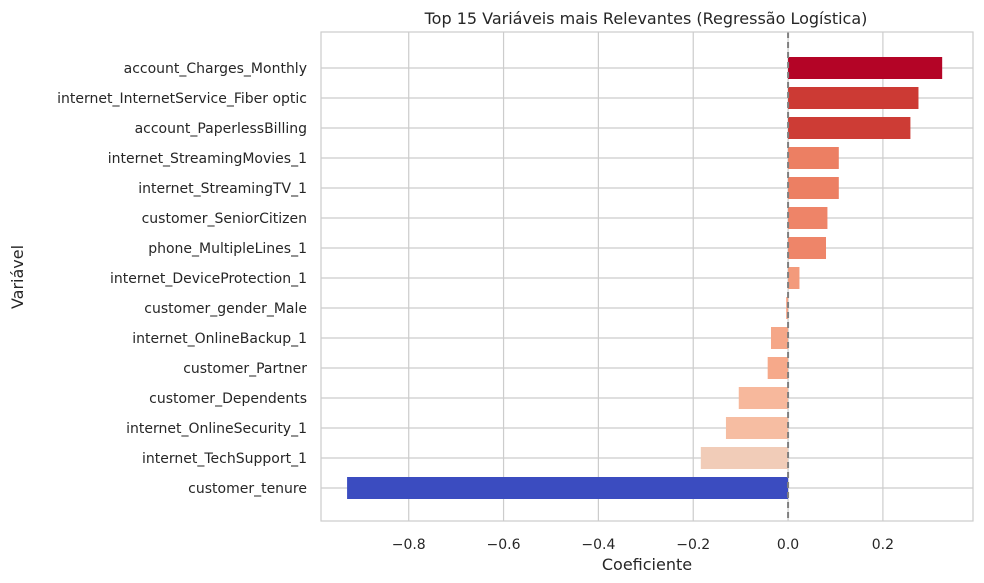 The height and width of the screenshot is (583, 984). I want to click on y-tick-label: internet_OnlineSecurity_1, so click(216, 429).